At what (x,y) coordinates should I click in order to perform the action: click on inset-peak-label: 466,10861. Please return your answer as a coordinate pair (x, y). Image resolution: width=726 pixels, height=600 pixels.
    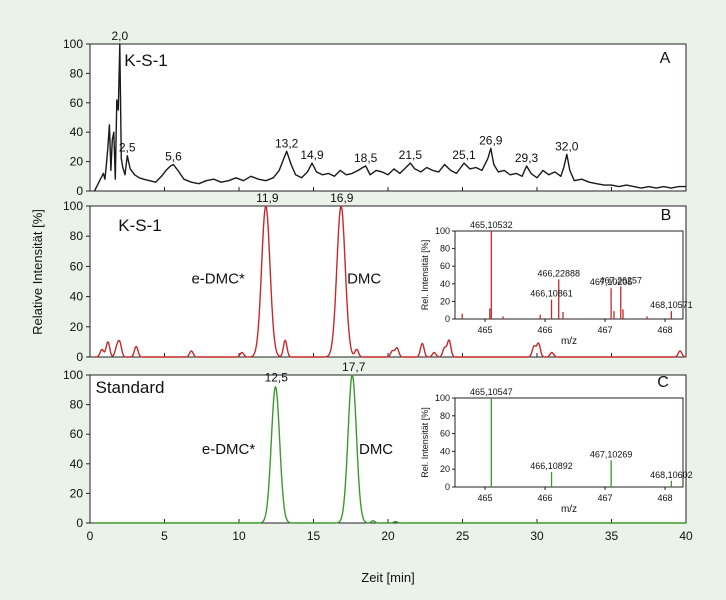
    Looking at the image, I should click on (551, 294).